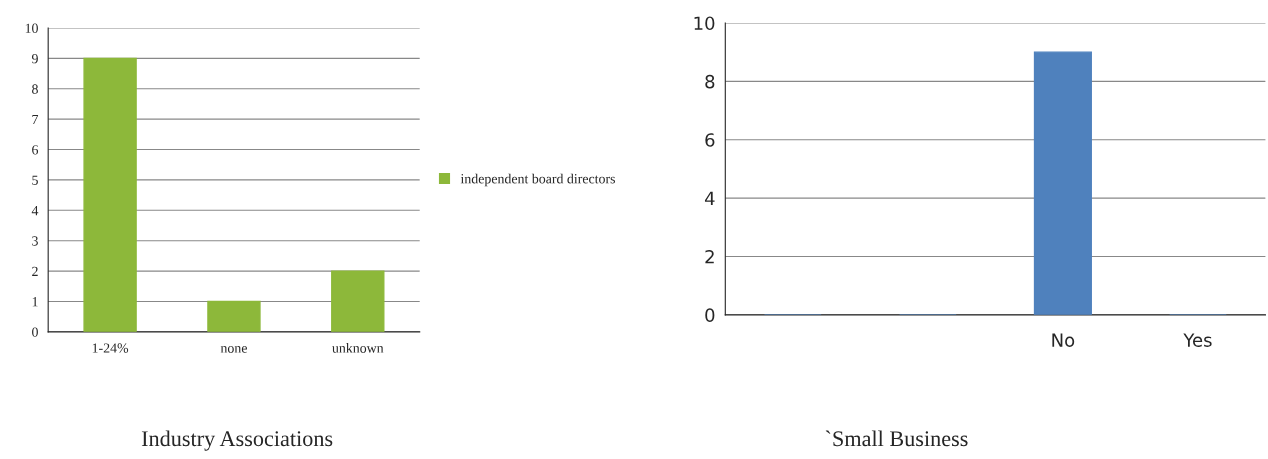 The height and width of the screenshot is (459, 1268). Describe the element at coordinates (35, 241) in the screenshot. I see `y-tick-label: 3` at that location.